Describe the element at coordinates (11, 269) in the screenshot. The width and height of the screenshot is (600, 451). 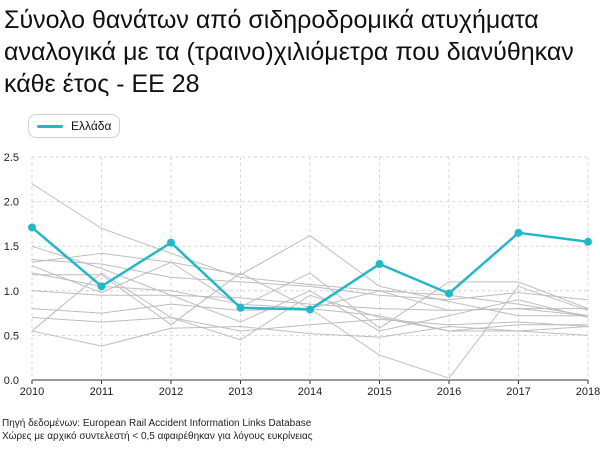
I see `y-axis-ticks: 0.0 0.5 1.0 1.5 2.0 2.5` at that location.